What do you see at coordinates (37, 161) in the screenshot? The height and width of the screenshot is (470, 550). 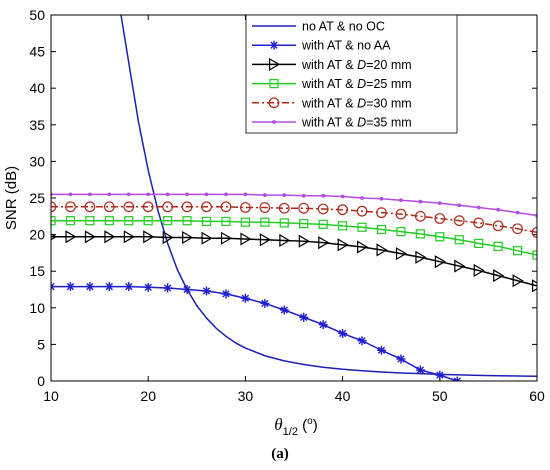 I see `y-tick-label: 30` at bounding box center [37, 161].